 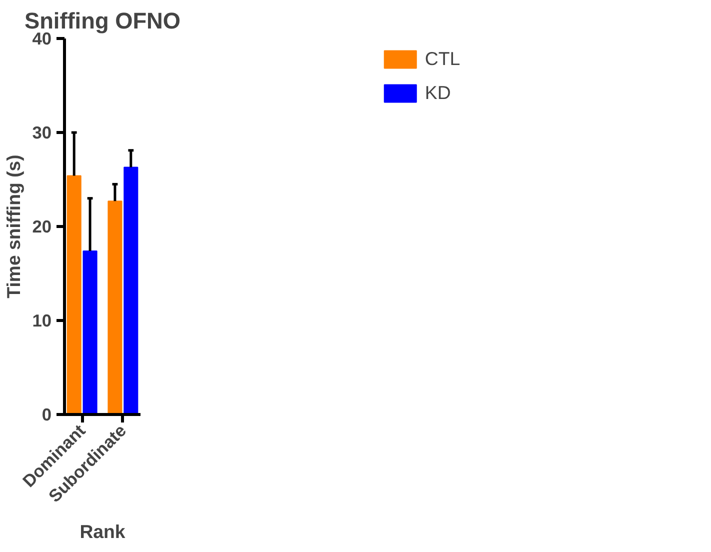 I want to click on y-tick-label: 20, so click(x=42, y=226).